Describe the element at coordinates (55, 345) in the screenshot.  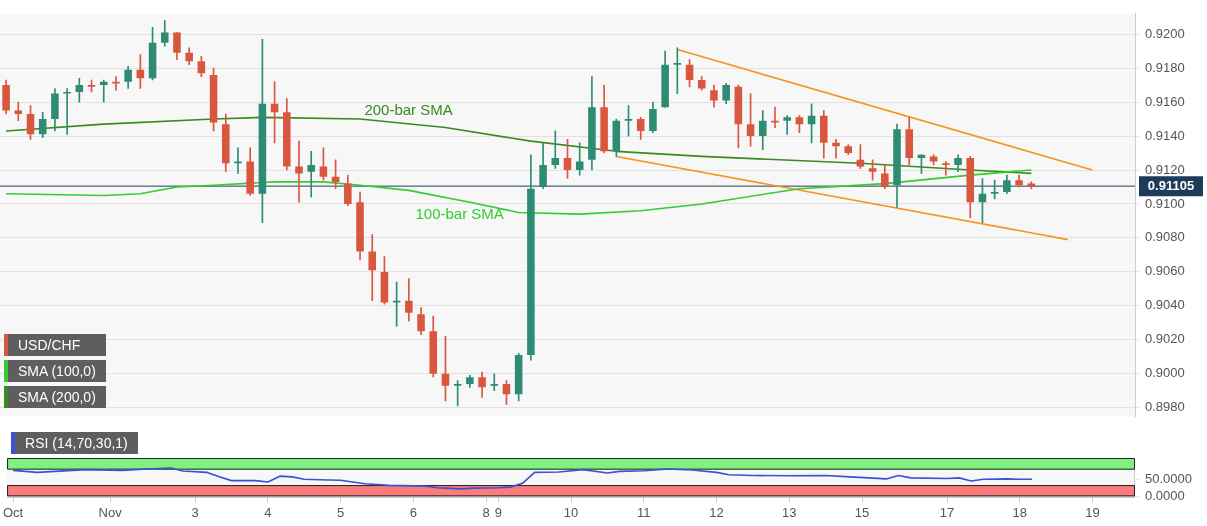
I see `legend-label: USD/CHF` at that location.